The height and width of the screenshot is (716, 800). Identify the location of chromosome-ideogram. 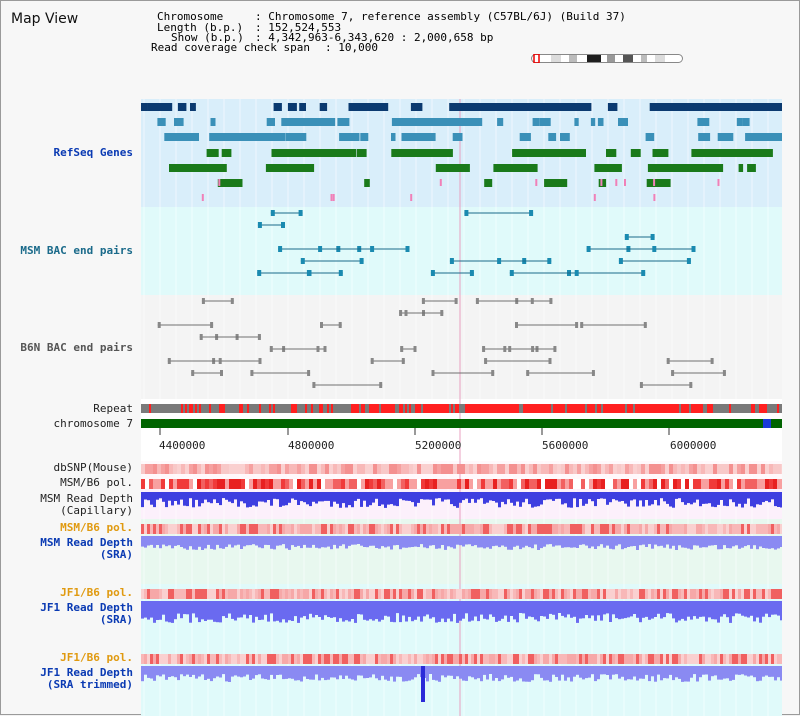
(607, 58).